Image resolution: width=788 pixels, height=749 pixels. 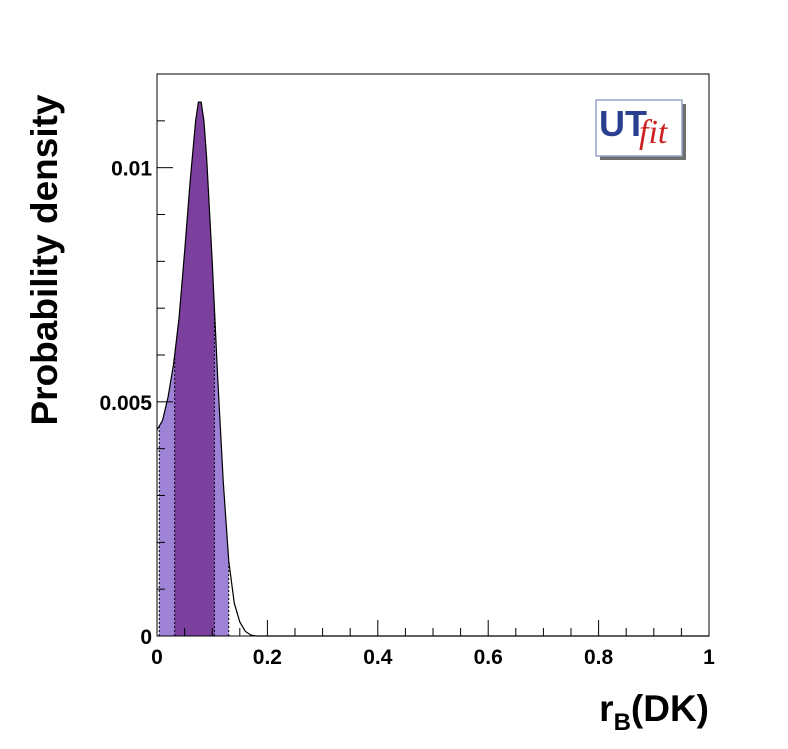 What do you see at coordinates (488, 657) in the screenshot?
I see `x-tick-label: 0.6` at bounding box center [488, 657].